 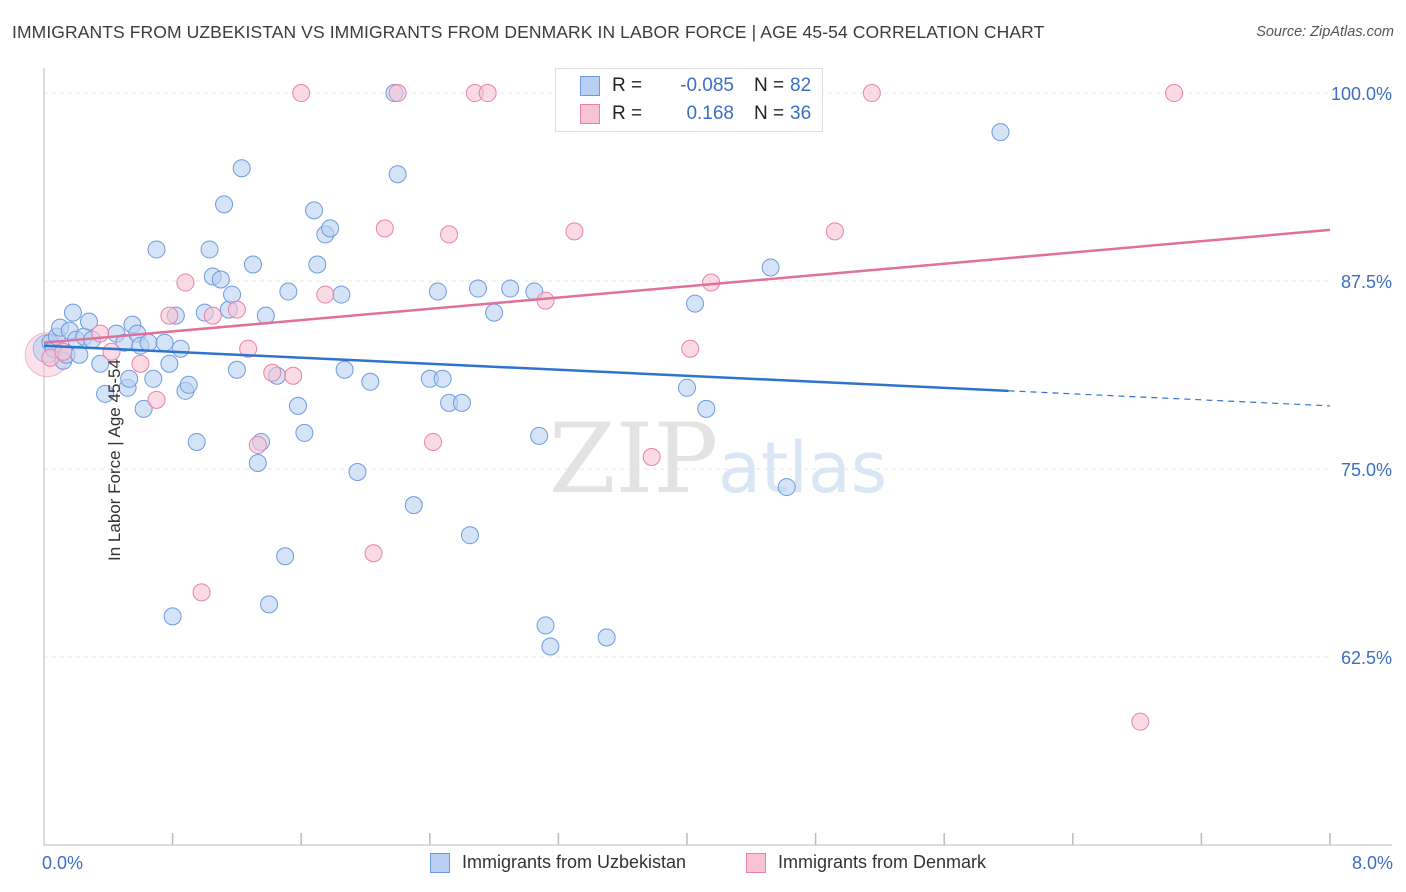 What do you see at coordinates (1372, 863) in the screenshot?
I see `x-tick-label-max: 8.0%` at bounding box center [1372, 863].